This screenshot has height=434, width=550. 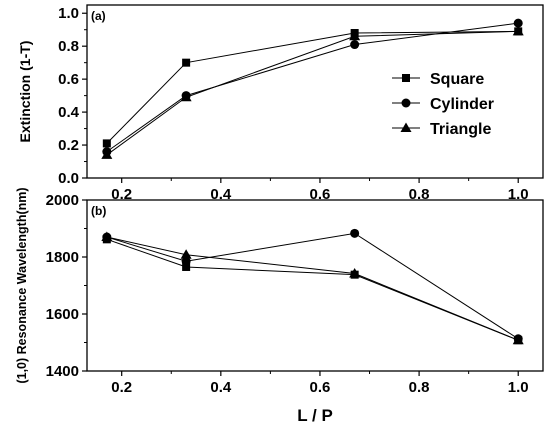 What do you see at coordinates (62, 257) in the screenshot?
I see `panel-b-y-tick-label: 1800` at bounding box center [62, 257].